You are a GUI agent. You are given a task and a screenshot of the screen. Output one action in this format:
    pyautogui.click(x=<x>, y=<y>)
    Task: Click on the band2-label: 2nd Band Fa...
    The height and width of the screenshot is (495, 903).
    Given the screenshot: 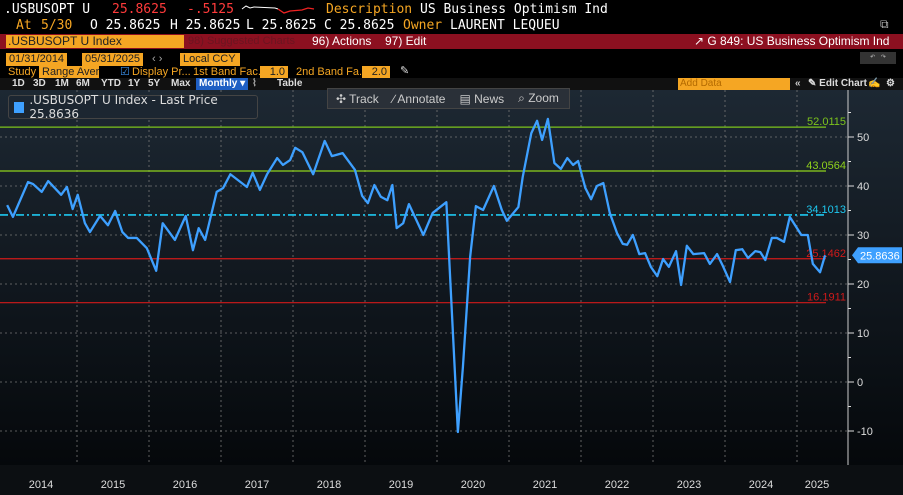 What is the action you would take?
    pyautogui.click(x=332, y=72)
    